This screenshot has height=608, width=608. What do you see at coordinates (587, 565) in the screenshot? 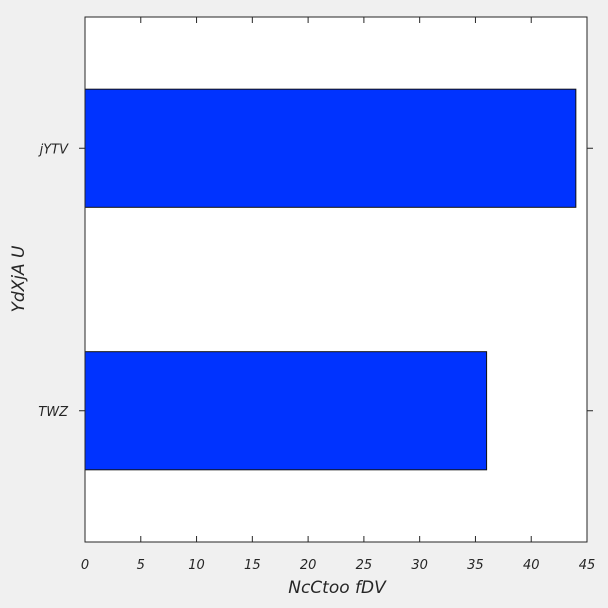
I see `x-tick-label: 45` at bounding box center [587, 565].